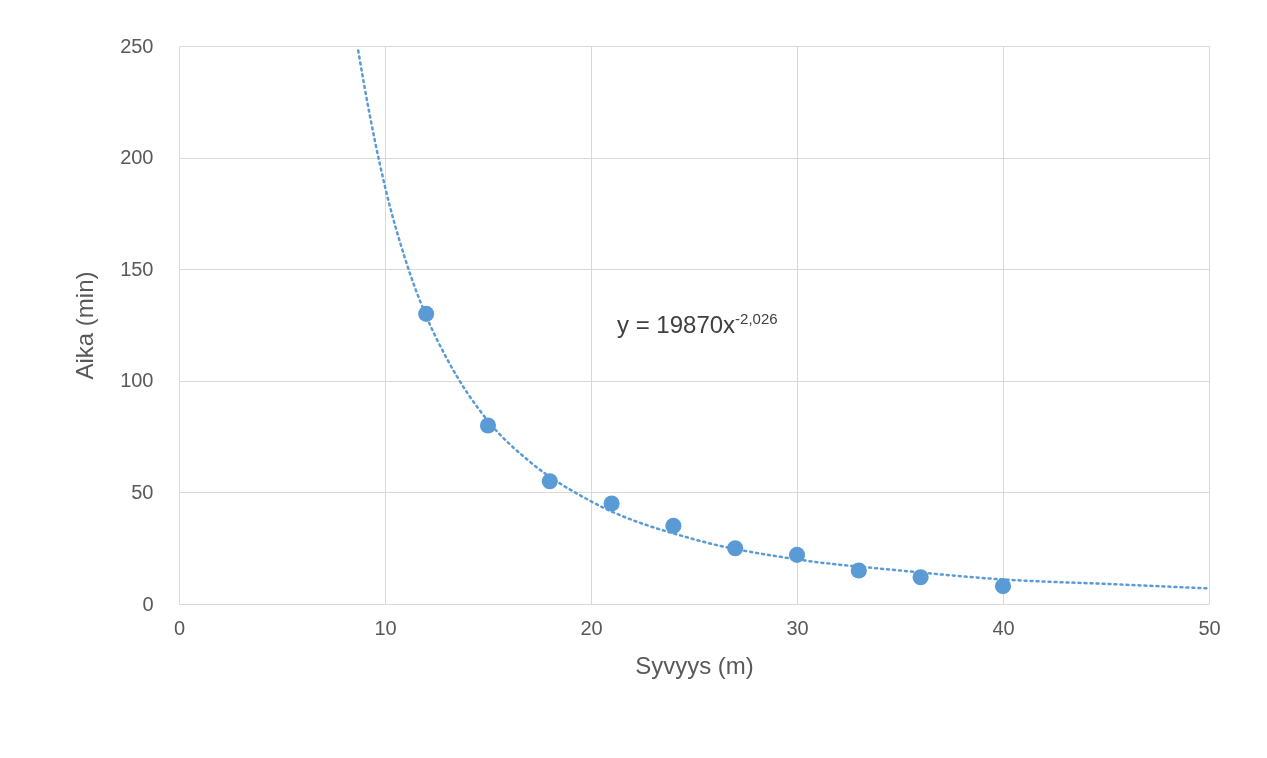 The width and height of the screenshot is (1267, 758). I want to click on y-tick-label: 150, so click(137, 268).